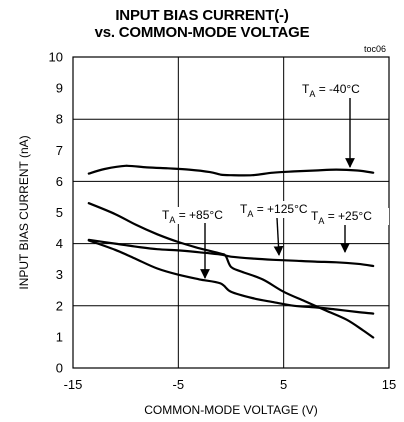  What do you see at coordinates (331, 90) in the screenshot?
I see `series-label-minus40c: TA = -40°C` at bounding box center [331, 90].